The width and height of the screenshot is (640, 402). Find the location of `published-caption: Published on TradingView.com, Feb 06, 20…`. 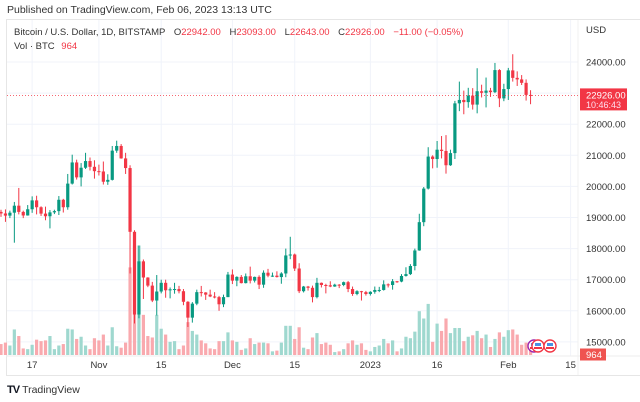

published-caption: Published on TradingView.com, Feb 06, 20… is located at coordinates (139, 10).